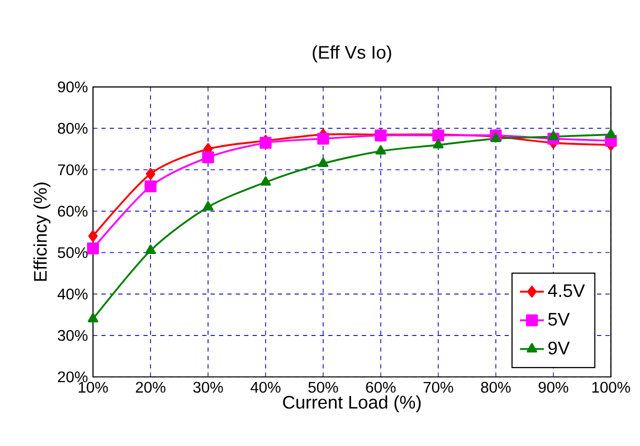 The image size is (640, 446). Describe the element at coordinates (93, 387) in the screenshot. I see `x-tick-label: 10%` at that location.